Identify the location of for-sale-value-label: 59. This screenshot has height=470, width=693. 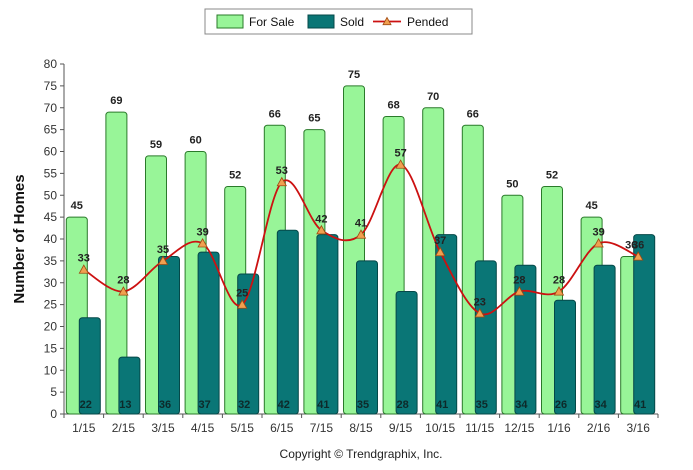
(156, 145).